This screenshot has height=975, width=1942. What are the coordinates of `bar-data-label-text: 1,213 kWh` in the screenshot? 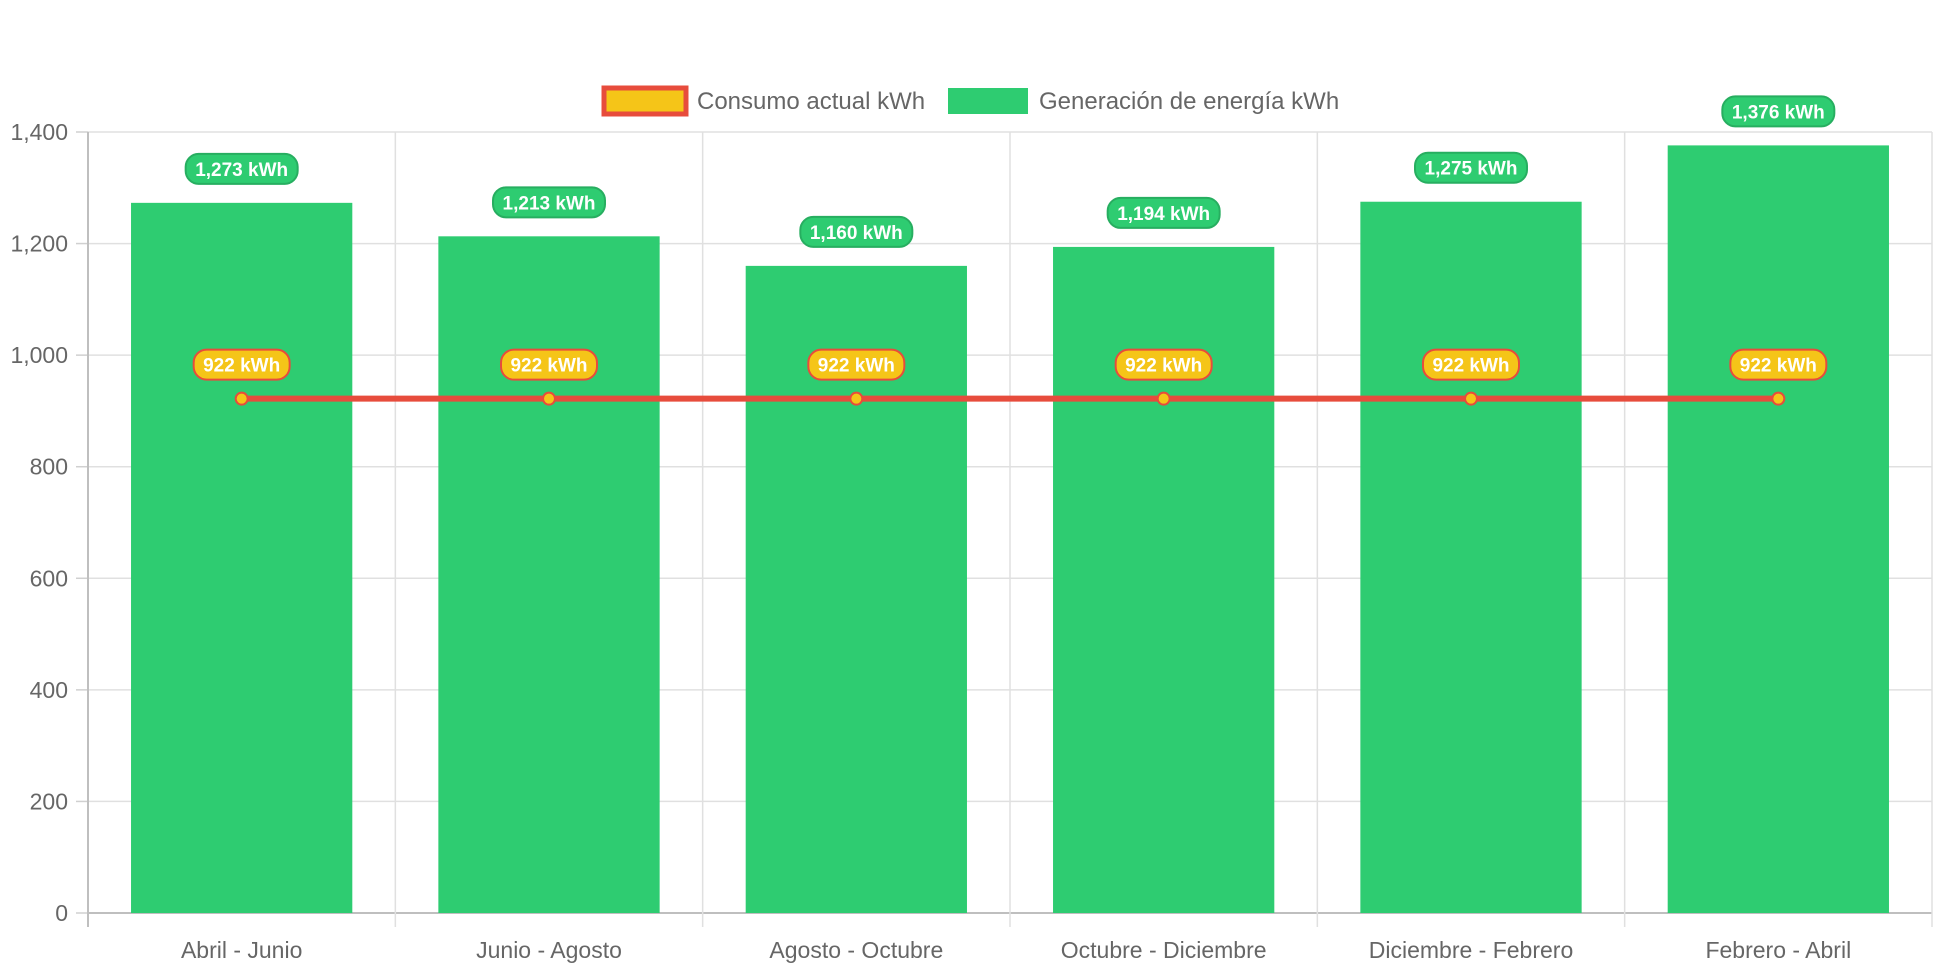 It's located at (549, 203).